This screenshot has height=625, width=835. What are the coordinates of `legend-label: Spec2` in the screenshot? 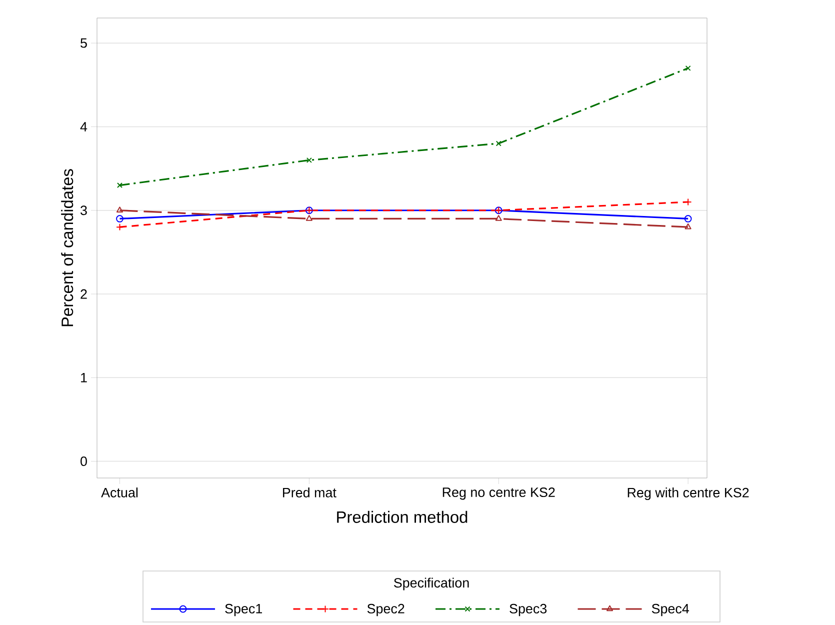 It's located at (385, 610).